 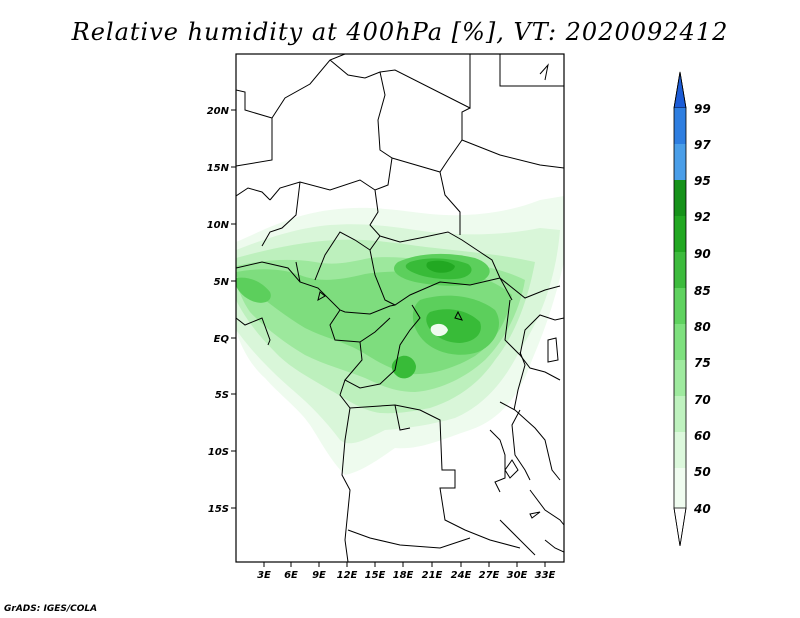 What do you see at coordinates (319, 575) in the screenshot?
I see `lon-tick-label: 9E` at bounding box center [319, 575].